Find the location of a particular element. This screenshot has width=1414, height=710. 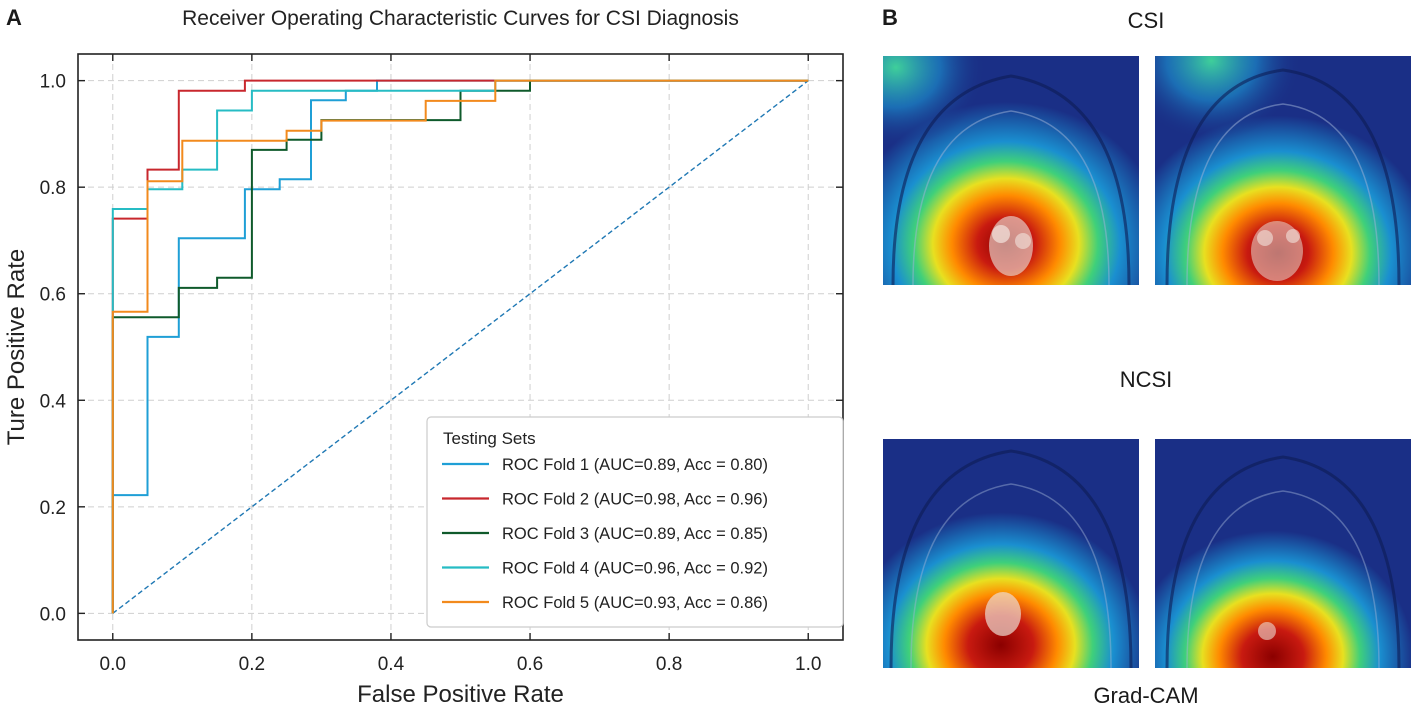

y-tick-label: 0.6 is located at coordinates (53, 295).